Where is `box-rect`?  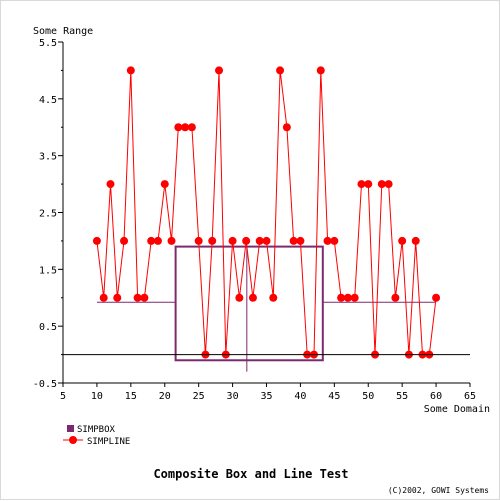 box-rect is located at coordinates (249, 303).